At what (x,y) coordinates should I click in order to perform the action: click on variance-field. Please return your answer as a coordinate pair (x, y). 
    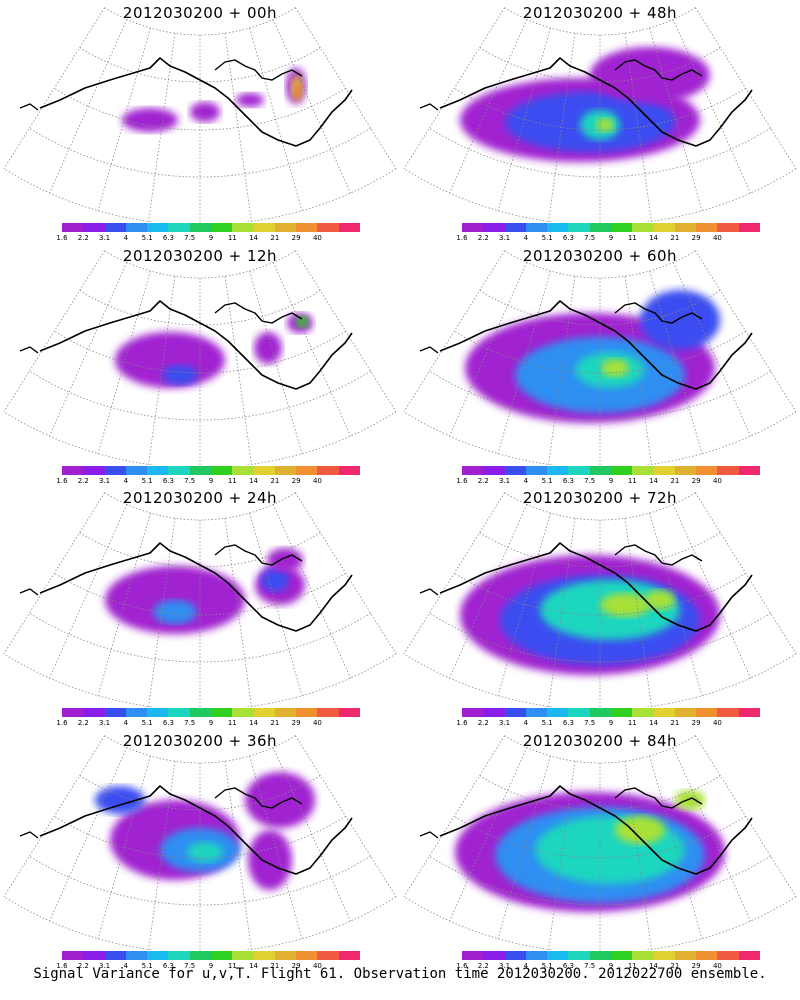
    Looking at the image, I should click on (214, 350).